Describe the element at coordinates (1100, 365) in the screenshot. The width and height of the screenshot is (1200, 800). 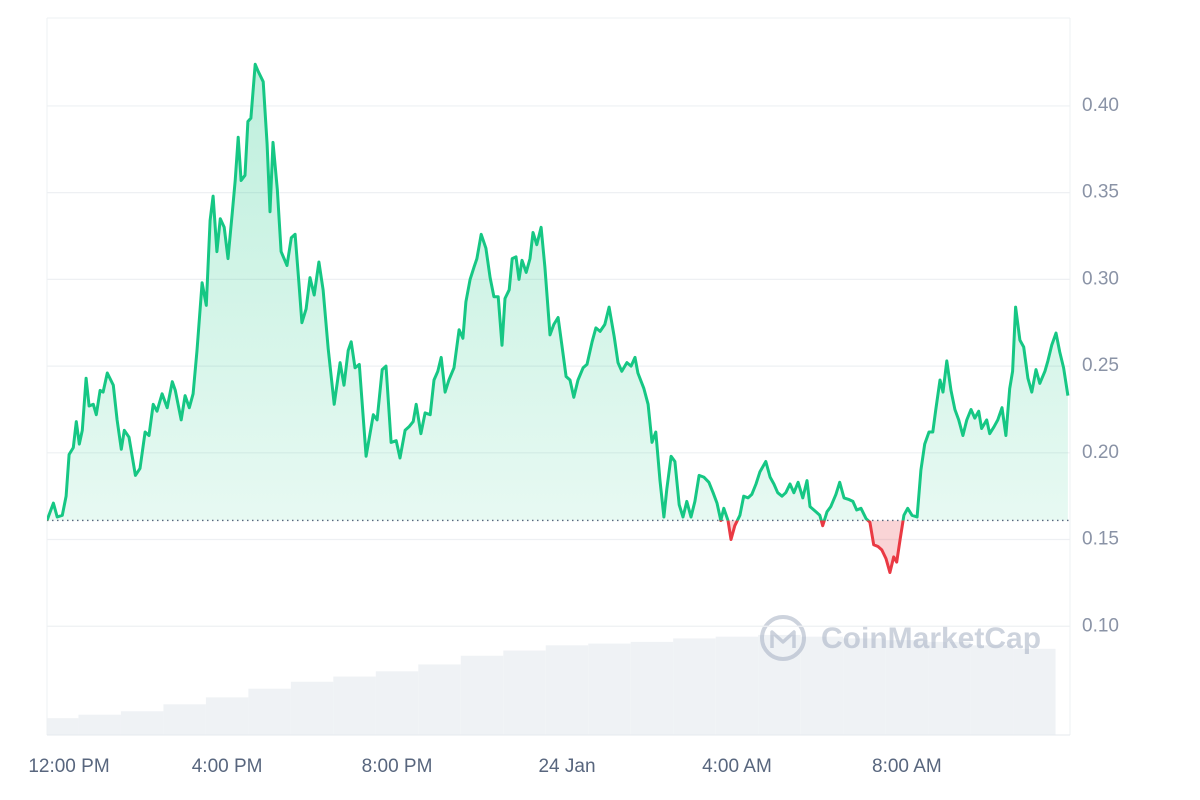
I see `y-tick-label: 0.25` at that location.